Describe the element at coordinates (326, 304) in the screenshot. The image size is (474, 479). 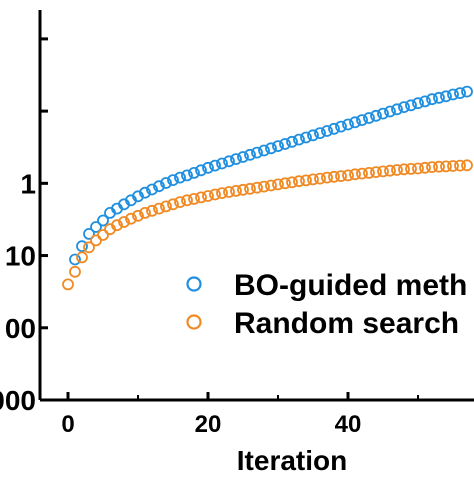
I see `legend: BO-guided meth Random search` at that location.